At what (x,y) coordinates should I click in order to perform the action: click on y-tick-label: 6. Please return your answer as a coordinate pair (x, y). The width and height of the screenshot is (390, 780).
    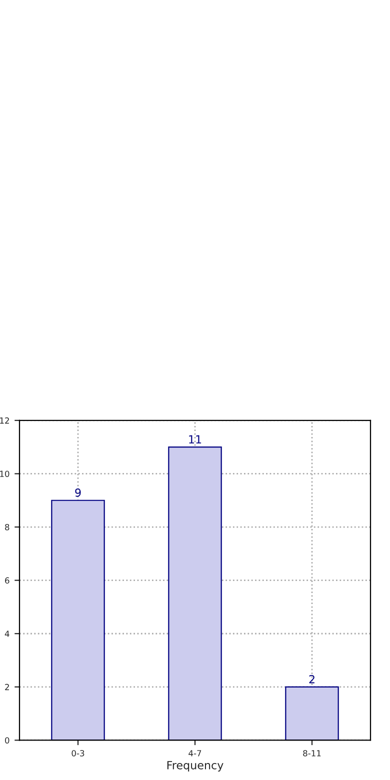
    Looking at the image, I should click on (7, 580).